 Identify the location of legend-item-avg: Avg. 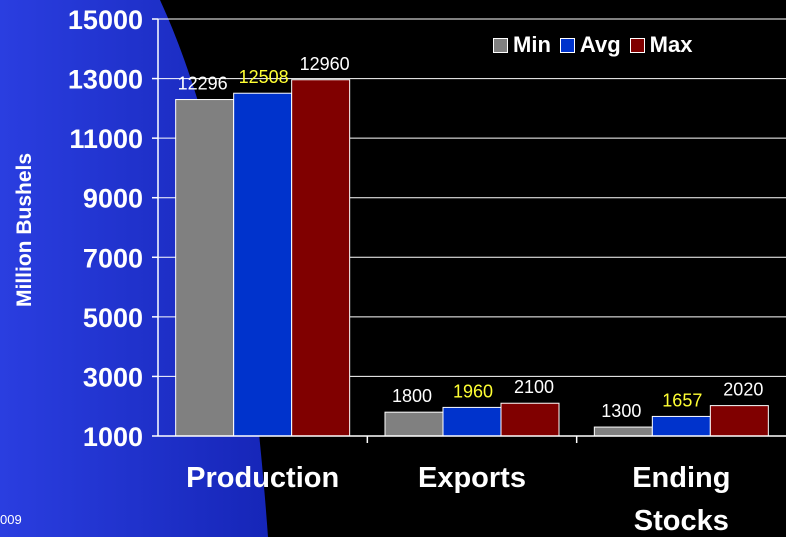
(590, 45).